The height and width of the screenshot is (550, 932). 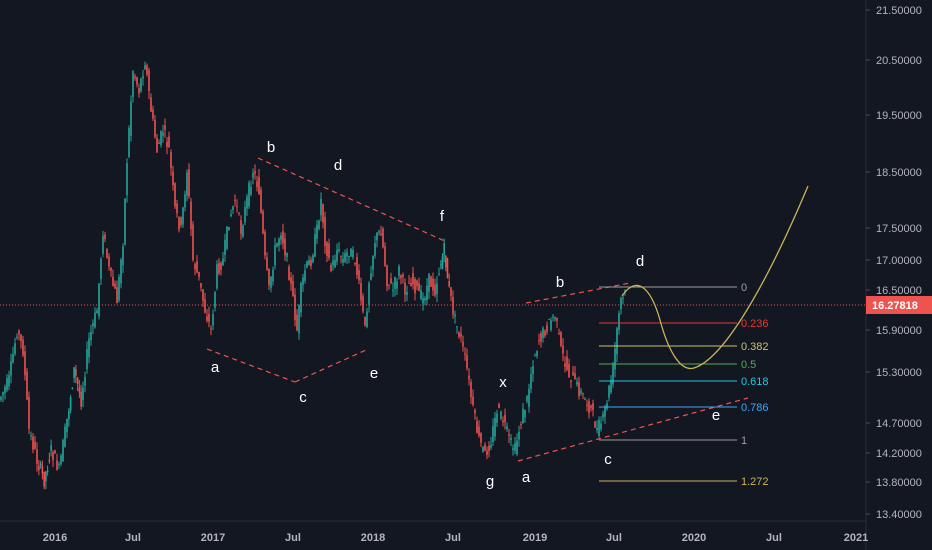 What do you see at coordinates (535, 538) in the screenshot?
I see `time-tick-label: 2019` at bounding box center [535, 538].